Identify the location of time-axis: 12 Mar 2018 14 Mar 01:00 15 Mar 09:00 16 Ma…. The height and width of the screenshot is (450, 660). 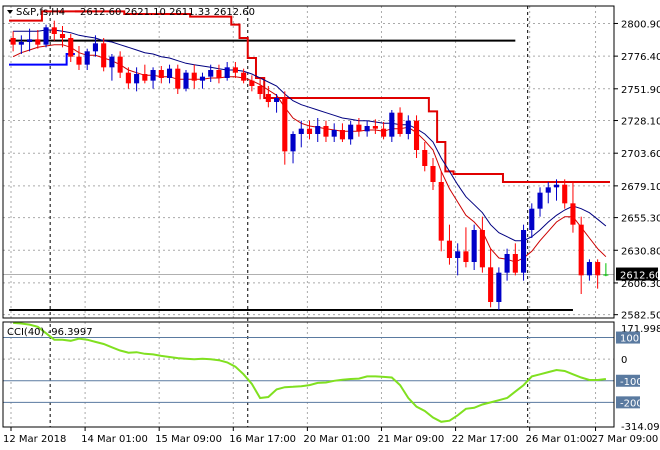
(330, 436).